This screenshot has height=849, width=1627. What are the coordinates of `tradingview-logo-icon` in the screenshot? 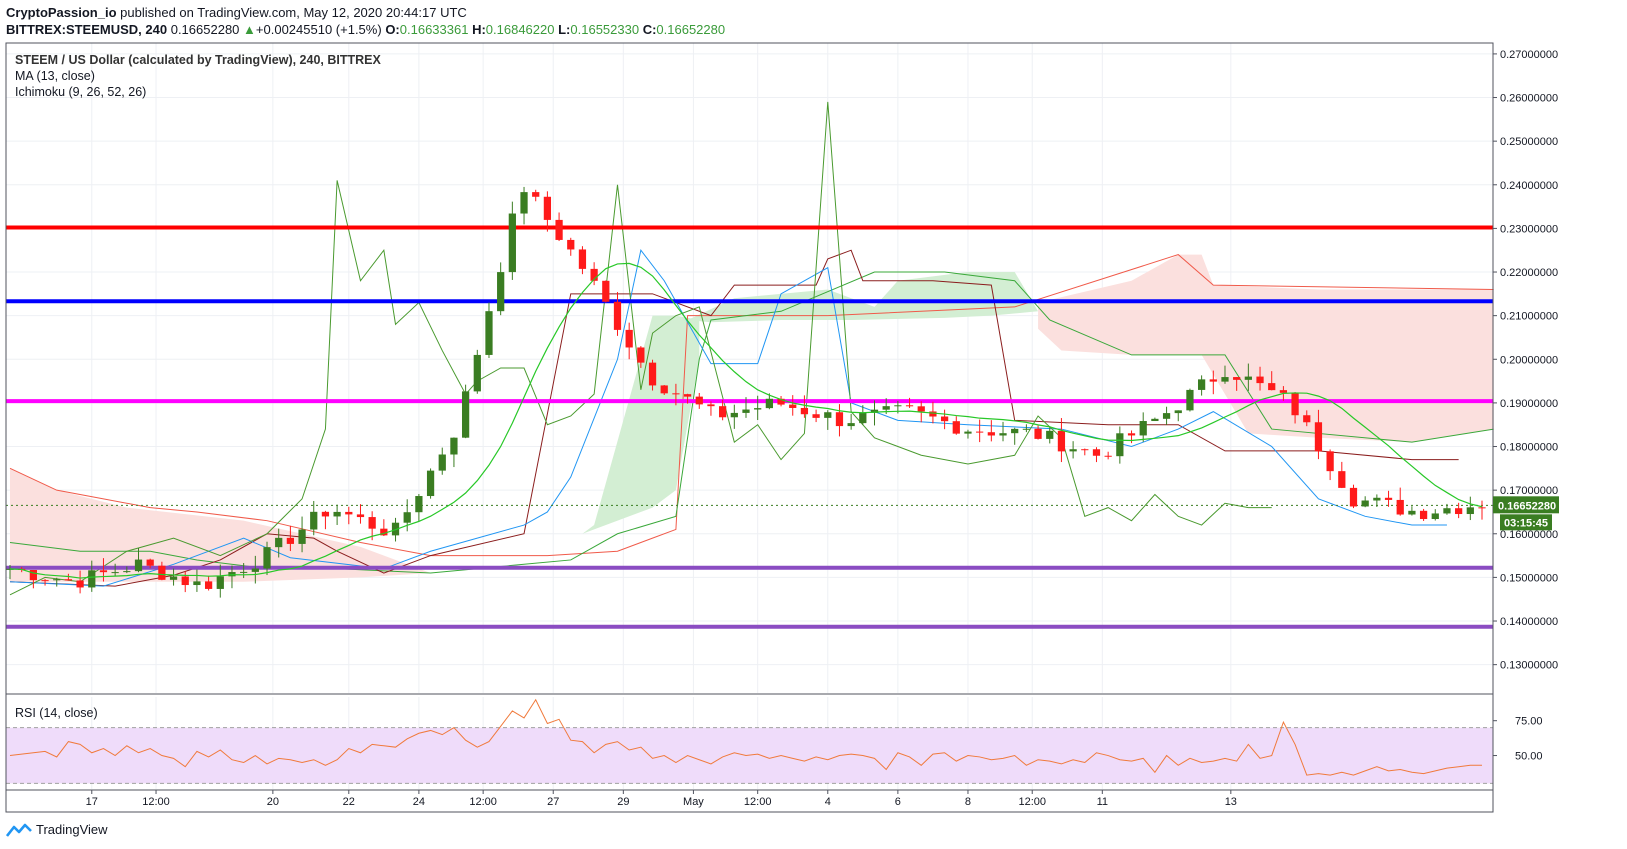 It's located at (19, 830).